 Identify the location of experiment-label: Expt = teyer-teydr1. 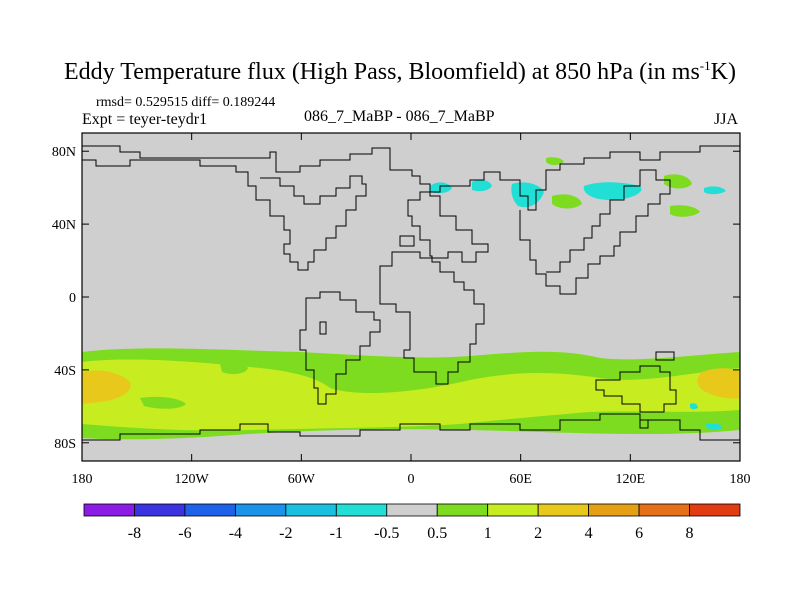
(145, 119).